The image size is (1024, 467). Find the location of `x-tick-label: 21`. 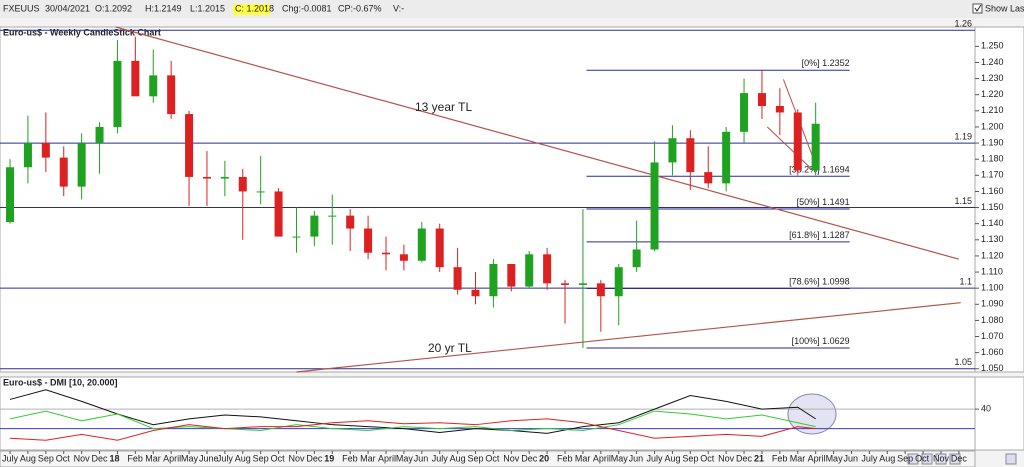

x-tick-label: 21 is located at coordinates (759, 458).